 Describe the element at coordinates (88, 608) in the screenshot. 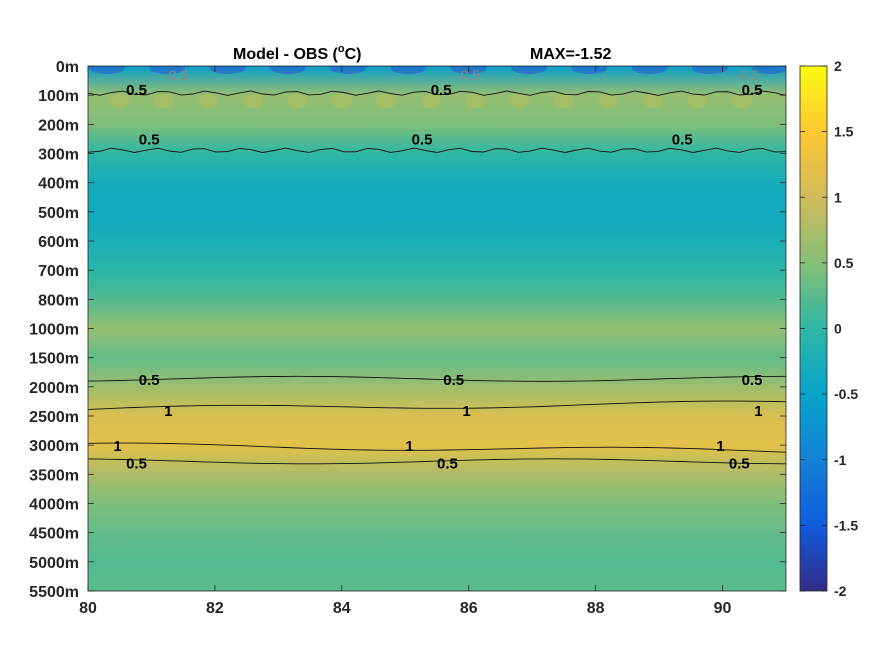

I see `x-tick-label: 80` at that location.